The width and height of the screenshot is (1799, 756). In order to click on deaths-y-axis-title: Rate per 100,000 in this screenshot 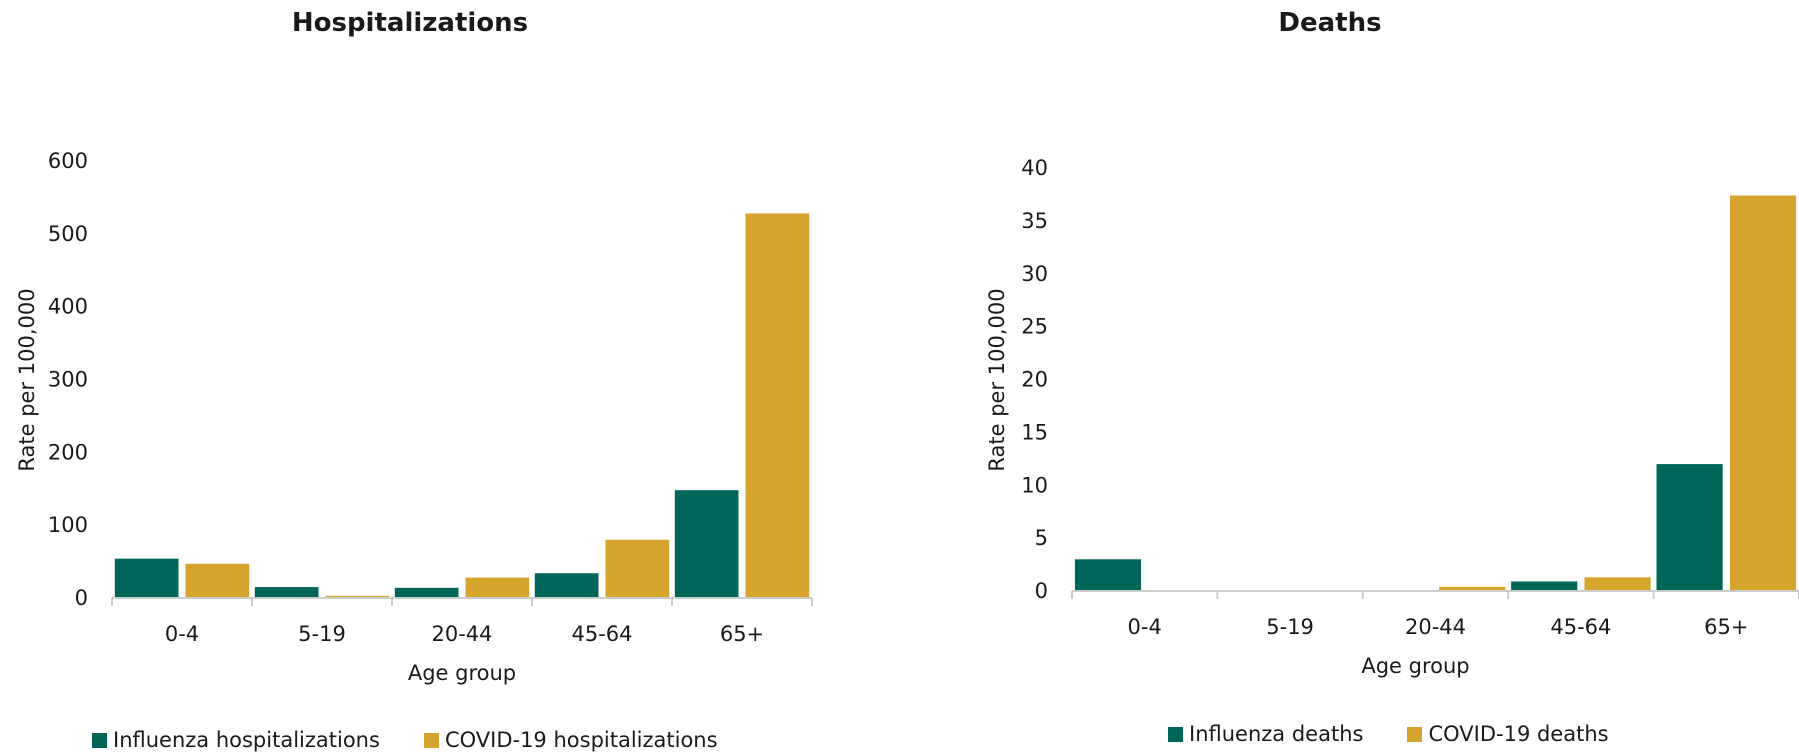, I will do `click(997, 379)`.